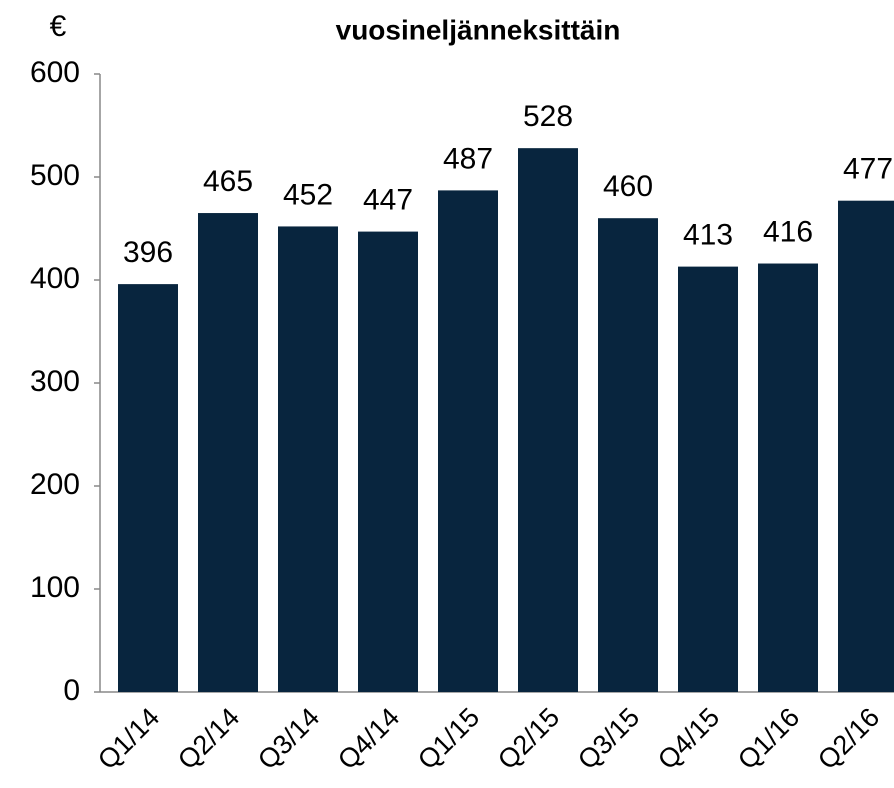 This screenshot has height=788, width=894. What do you see at coordinates (208, 738) in the screenshot?
I see `x-tick-label: Q2/14` at bounding box center [208, 738].